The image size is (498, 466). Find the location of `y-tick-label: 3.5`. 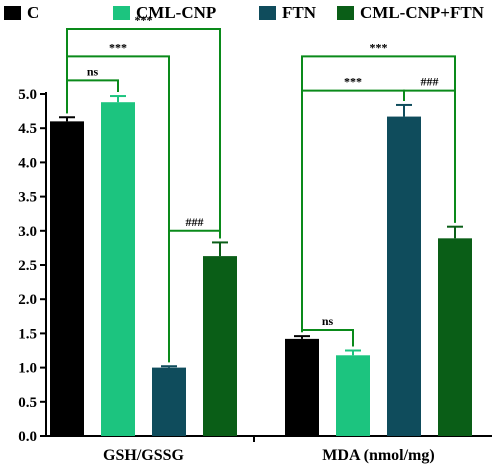

y-tick-label: 3.5 is located at coordinates (27, 198).